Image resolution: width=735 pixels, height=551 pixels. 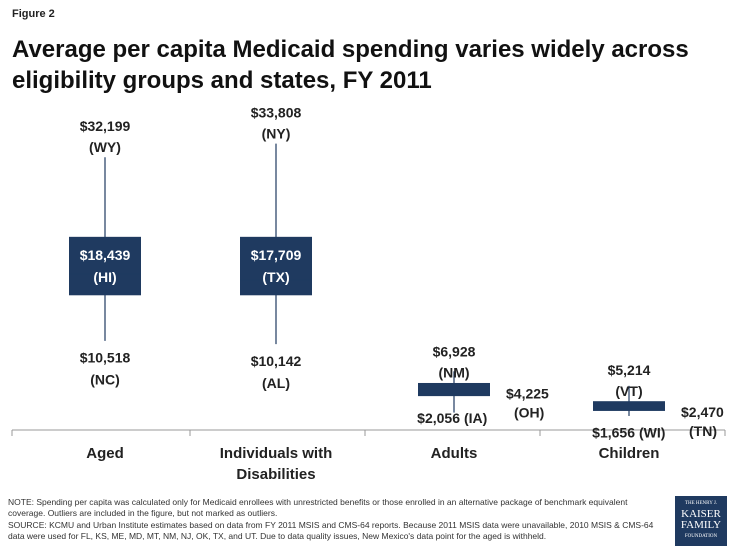 I want to click on logo: THE HENRY J. KAISER FAMILY FOUNDATION, so click(x=701, y=521).